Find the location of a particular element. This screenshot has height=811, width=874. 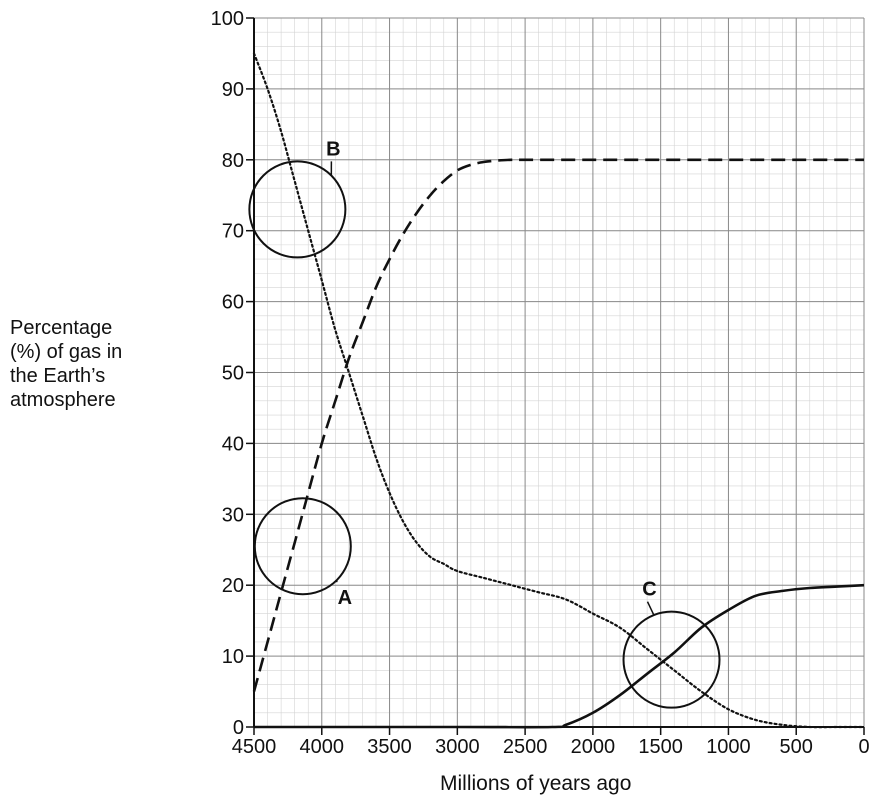

y-axis-label-line-2: (%) of gas in is located at coordinates (66, 352).